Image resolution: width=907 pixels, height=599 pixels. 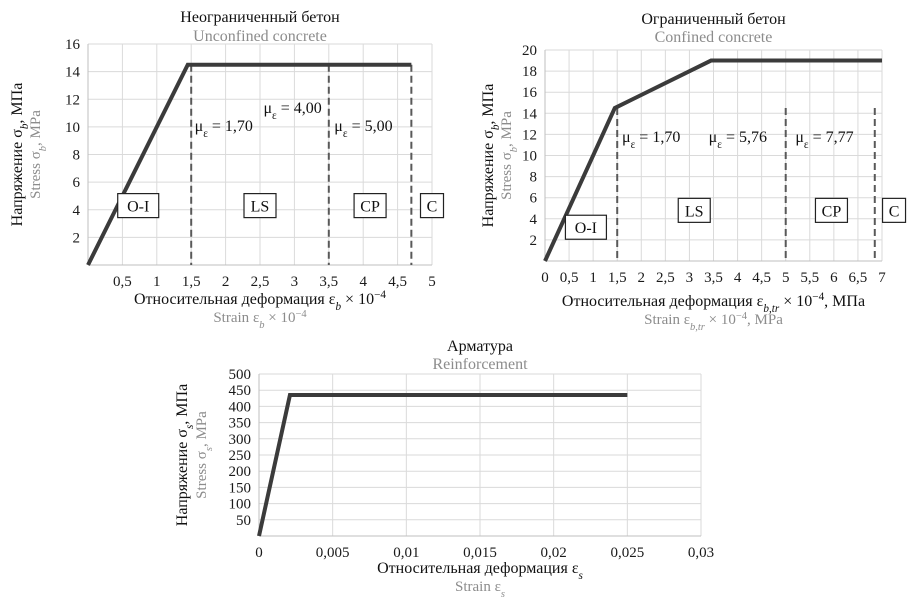 What do you see at coordinates (260, 301) in the screenshot?
I see `x-axis-label: Относительная деформация εb × 10−4` at bounding box center [260, 301].